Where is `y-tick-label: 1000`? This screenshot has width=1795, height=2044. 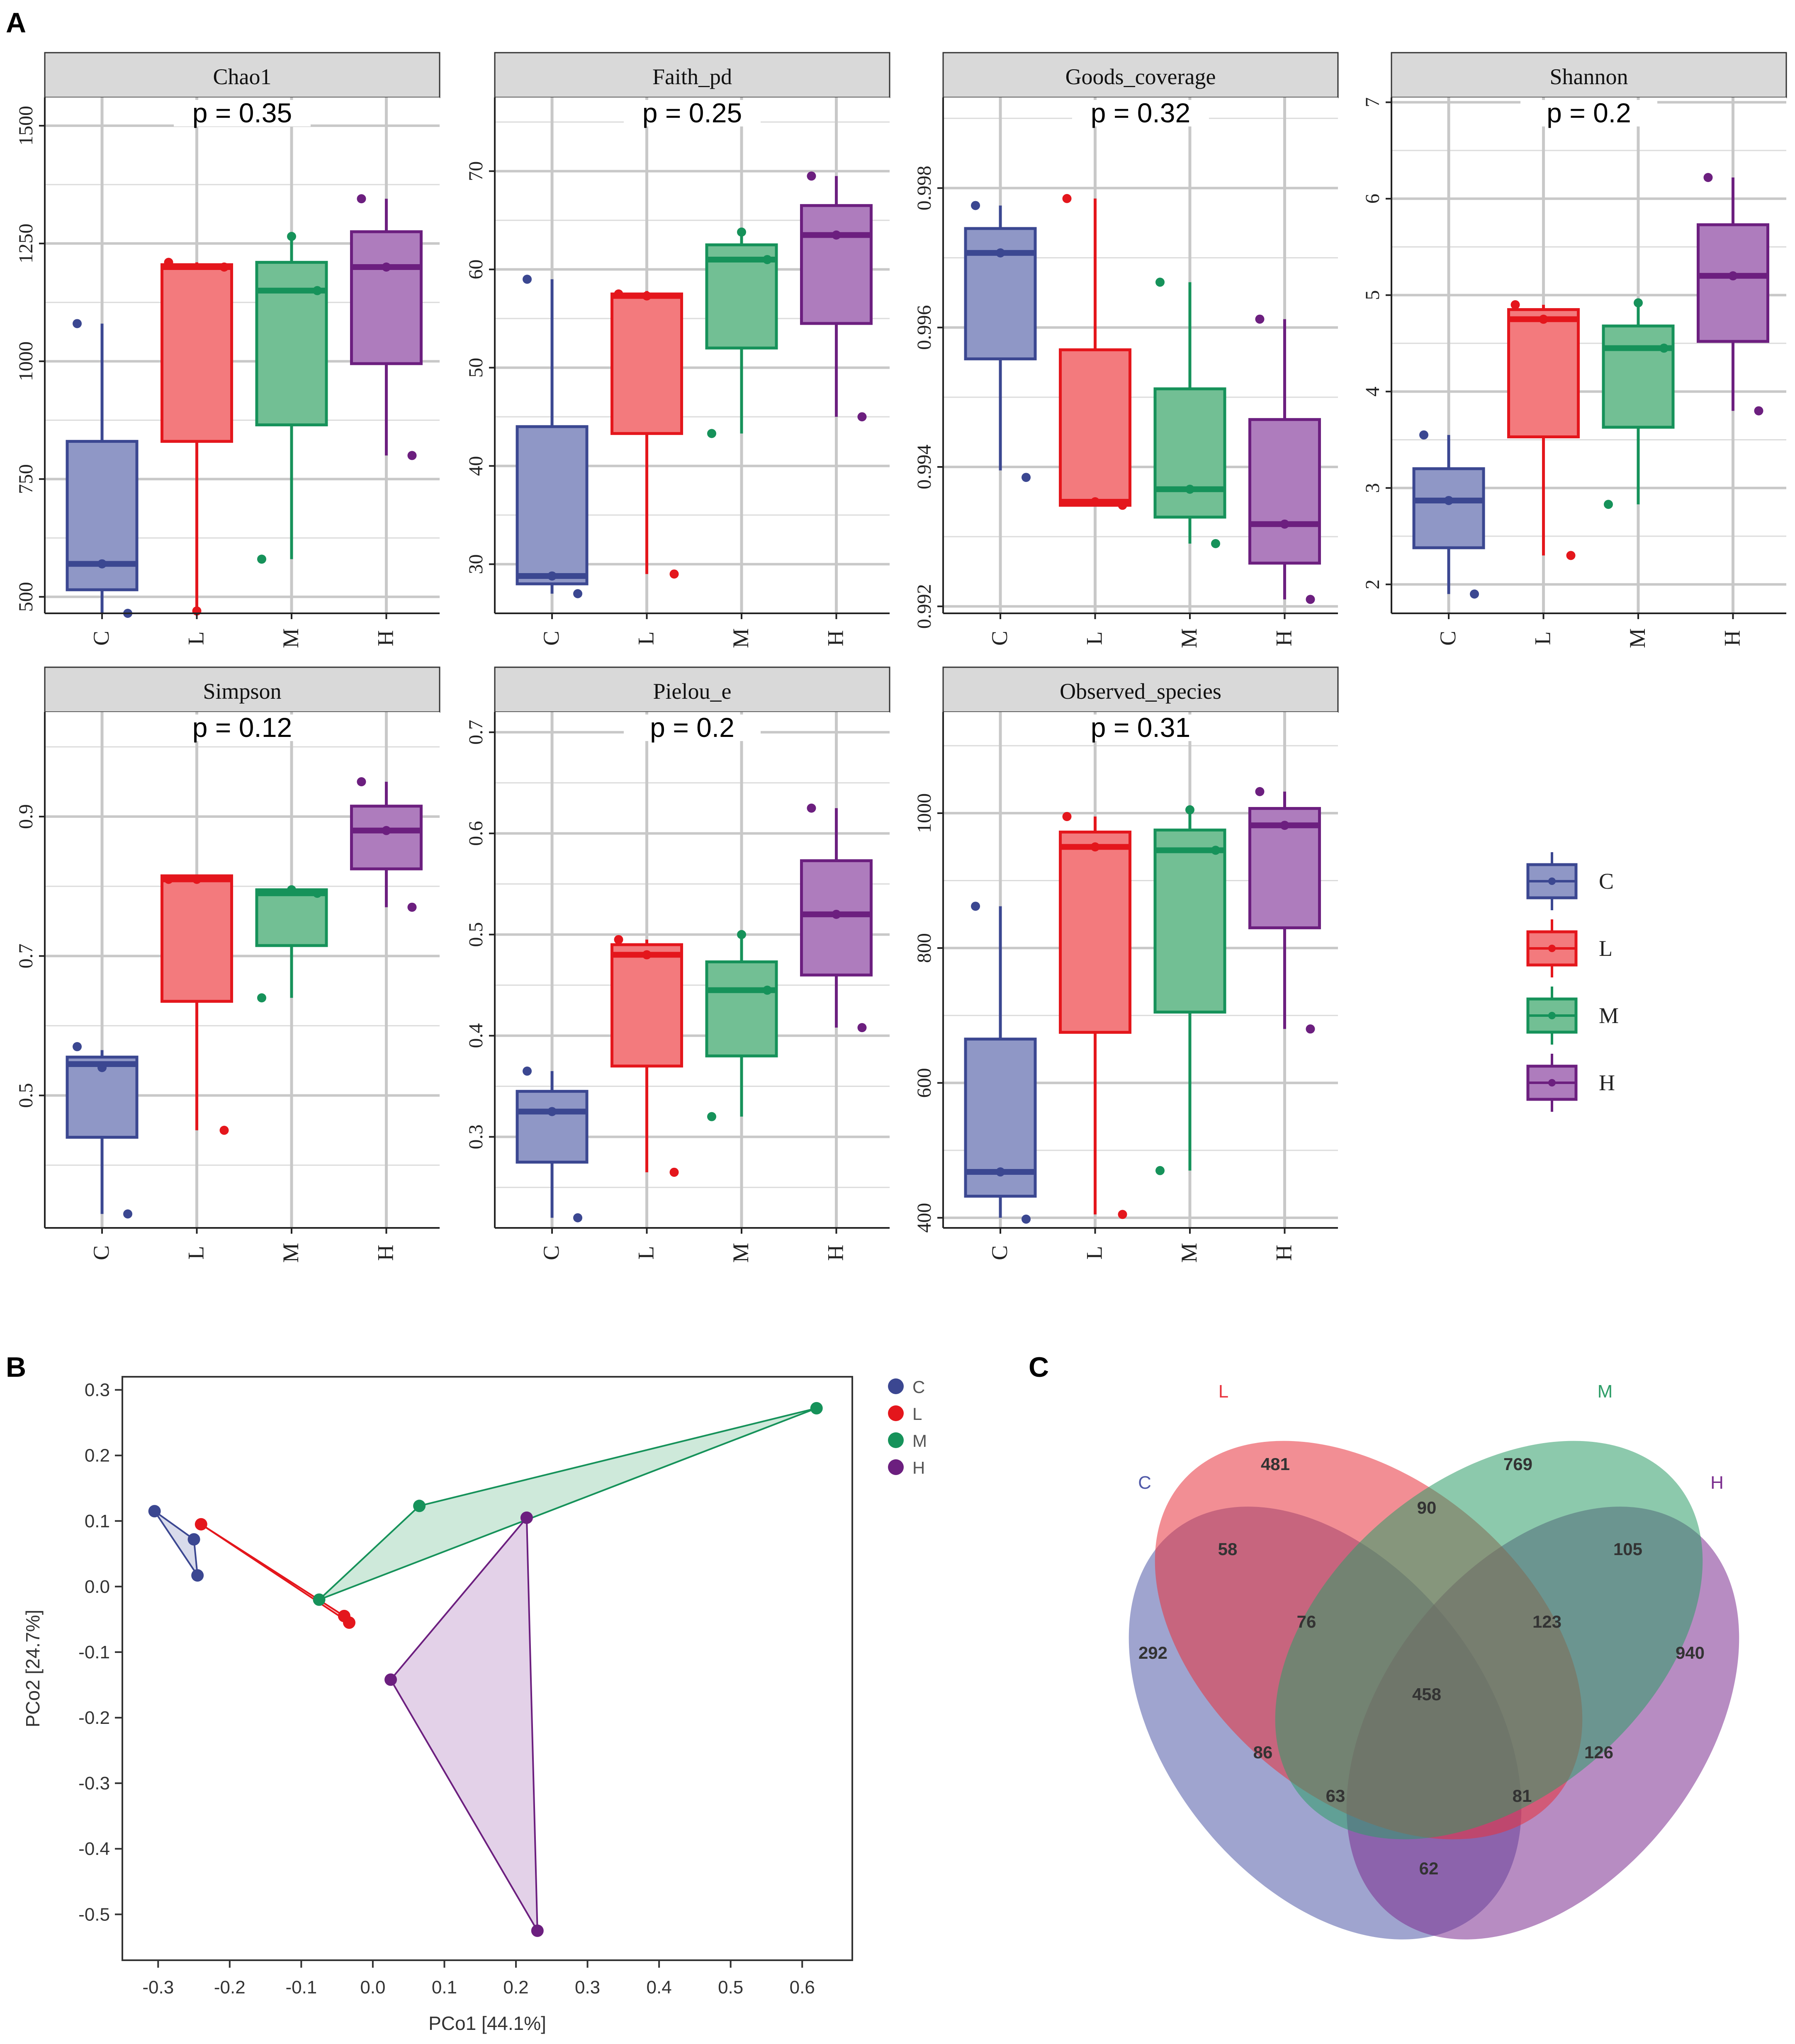 y-tick-label: 1000 is located at coordinates (924, 813).